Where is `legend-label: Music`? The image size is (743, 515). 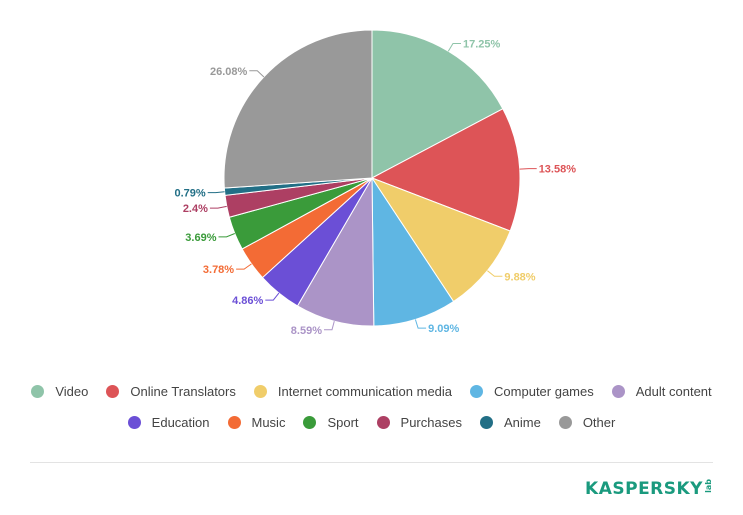 legend-label: Music is located at coordinates (268, 422).